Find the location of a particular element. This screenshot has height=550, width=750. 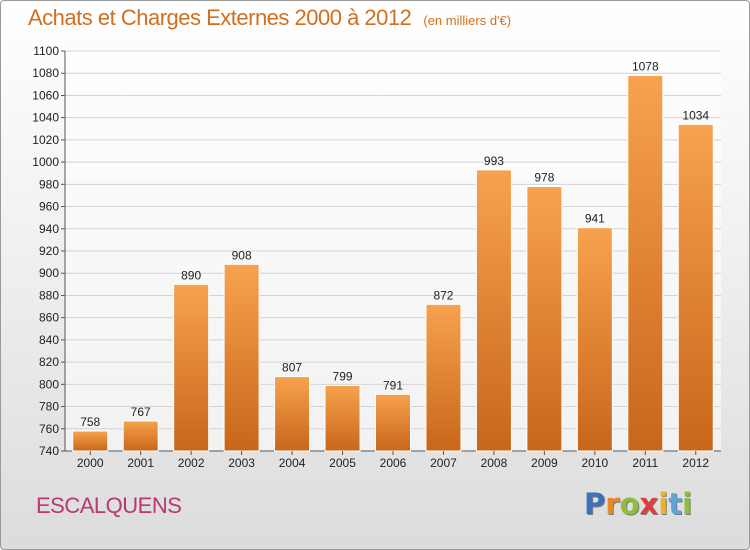

data-label: 807 is located at coordinates (292, 368).